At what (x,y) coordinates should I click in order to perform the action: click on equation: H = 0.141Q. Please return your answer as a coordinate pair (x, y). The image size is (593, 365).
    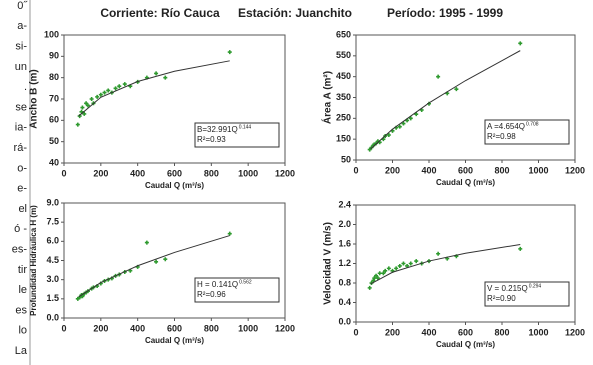
    Looking at the image, I should click on (217, 284).